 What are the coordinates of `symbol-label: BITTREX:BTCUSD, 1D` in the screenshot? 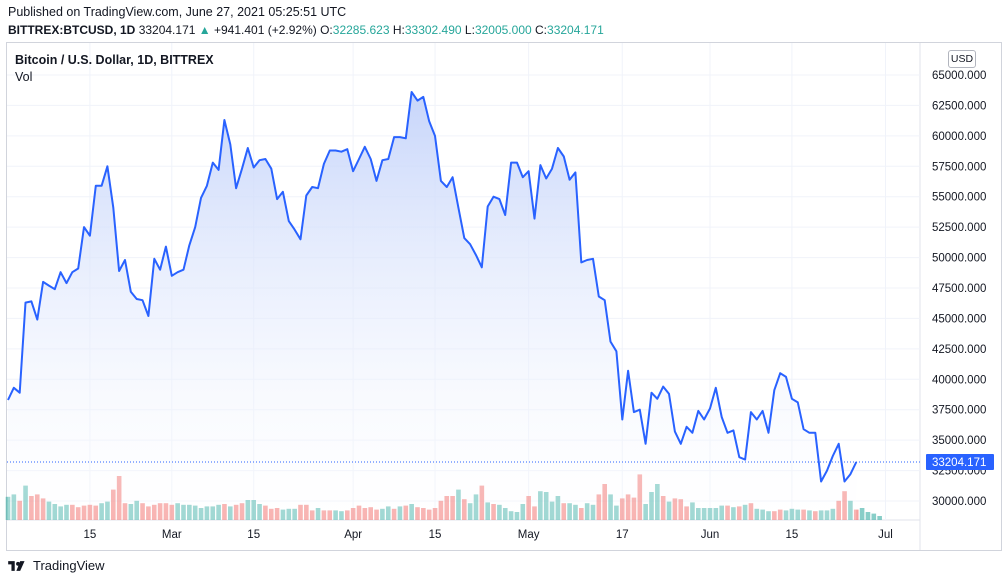 It's located at (72, 30).